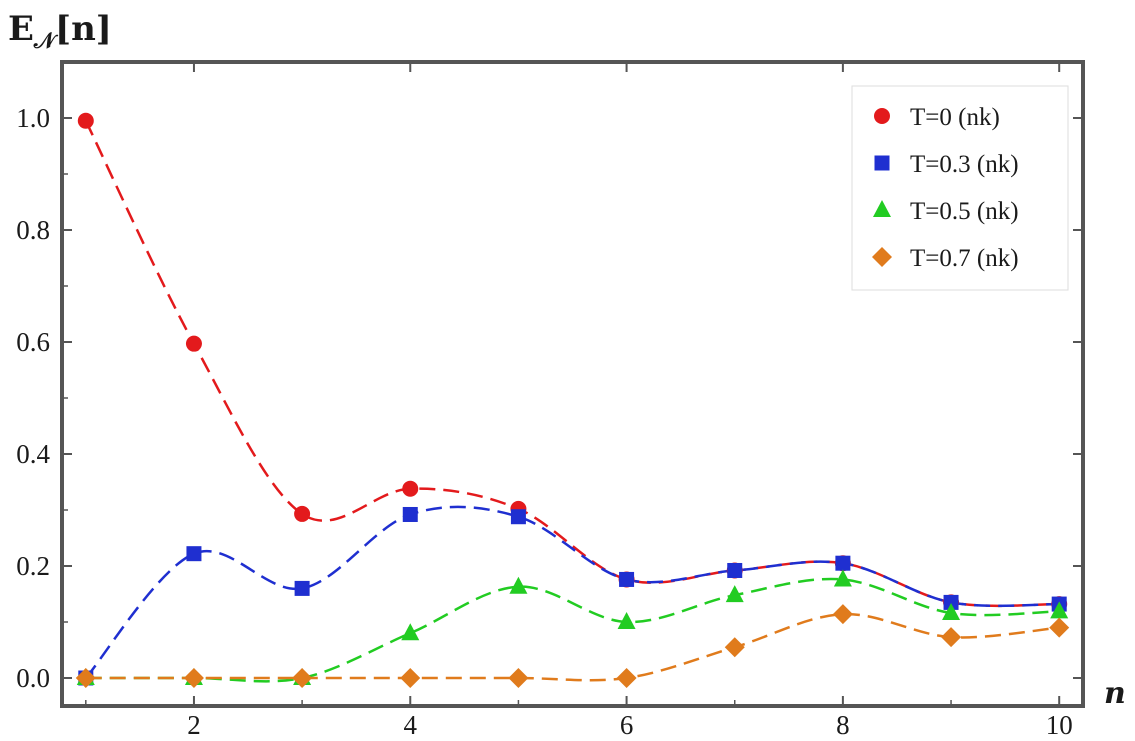 Image resolution: width=1135 pixels, height=741 pixels. What do you see at coordinates (33, 678) in the screenshot?
I see `y-tick-label: 0.0` at bounding box center [33, 678].